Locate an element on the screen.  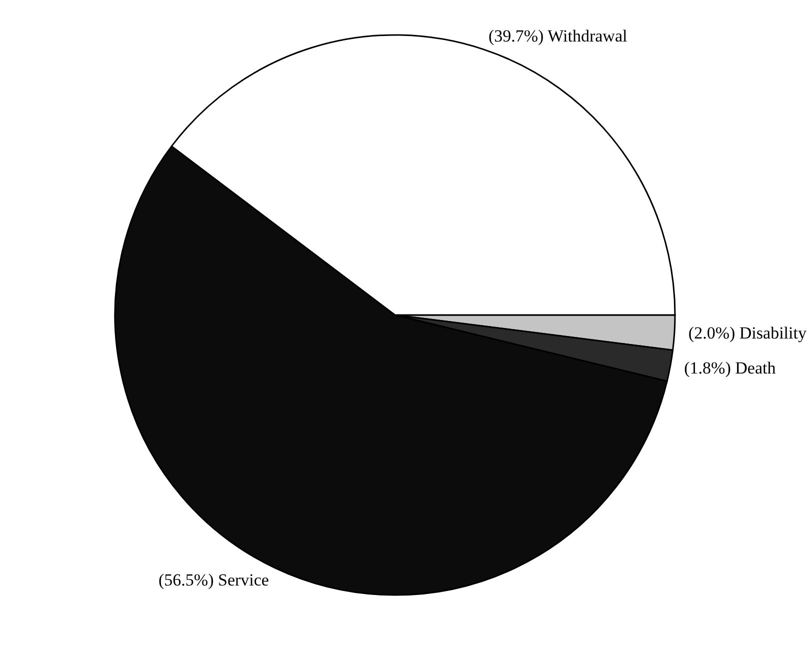
slice-label: (2.0%) Disability is located at coordinates (747, 332).